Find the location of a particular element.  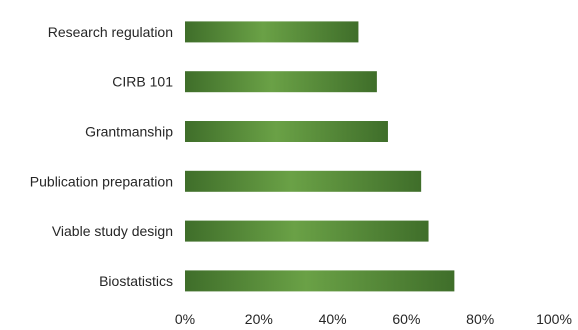

x-tick-label: 60% is located at coordinates (406, 319).